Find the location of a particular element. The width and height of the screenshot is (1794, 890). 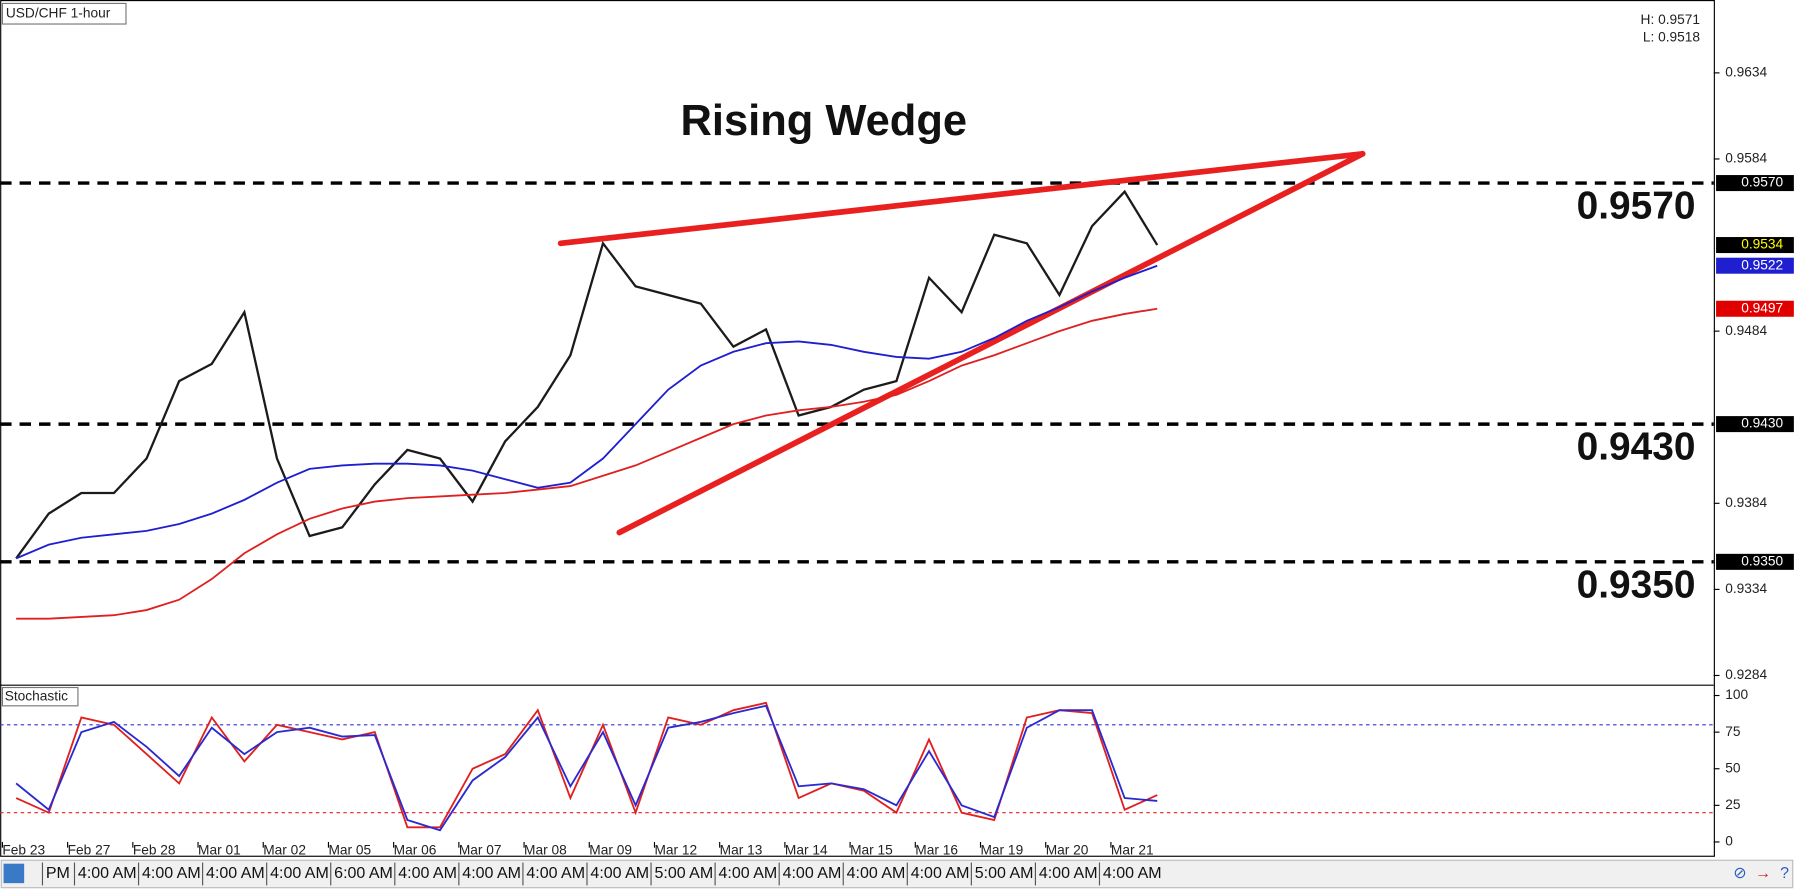

x-tick-label: Mar 02 is located at coordinates (284, 850).